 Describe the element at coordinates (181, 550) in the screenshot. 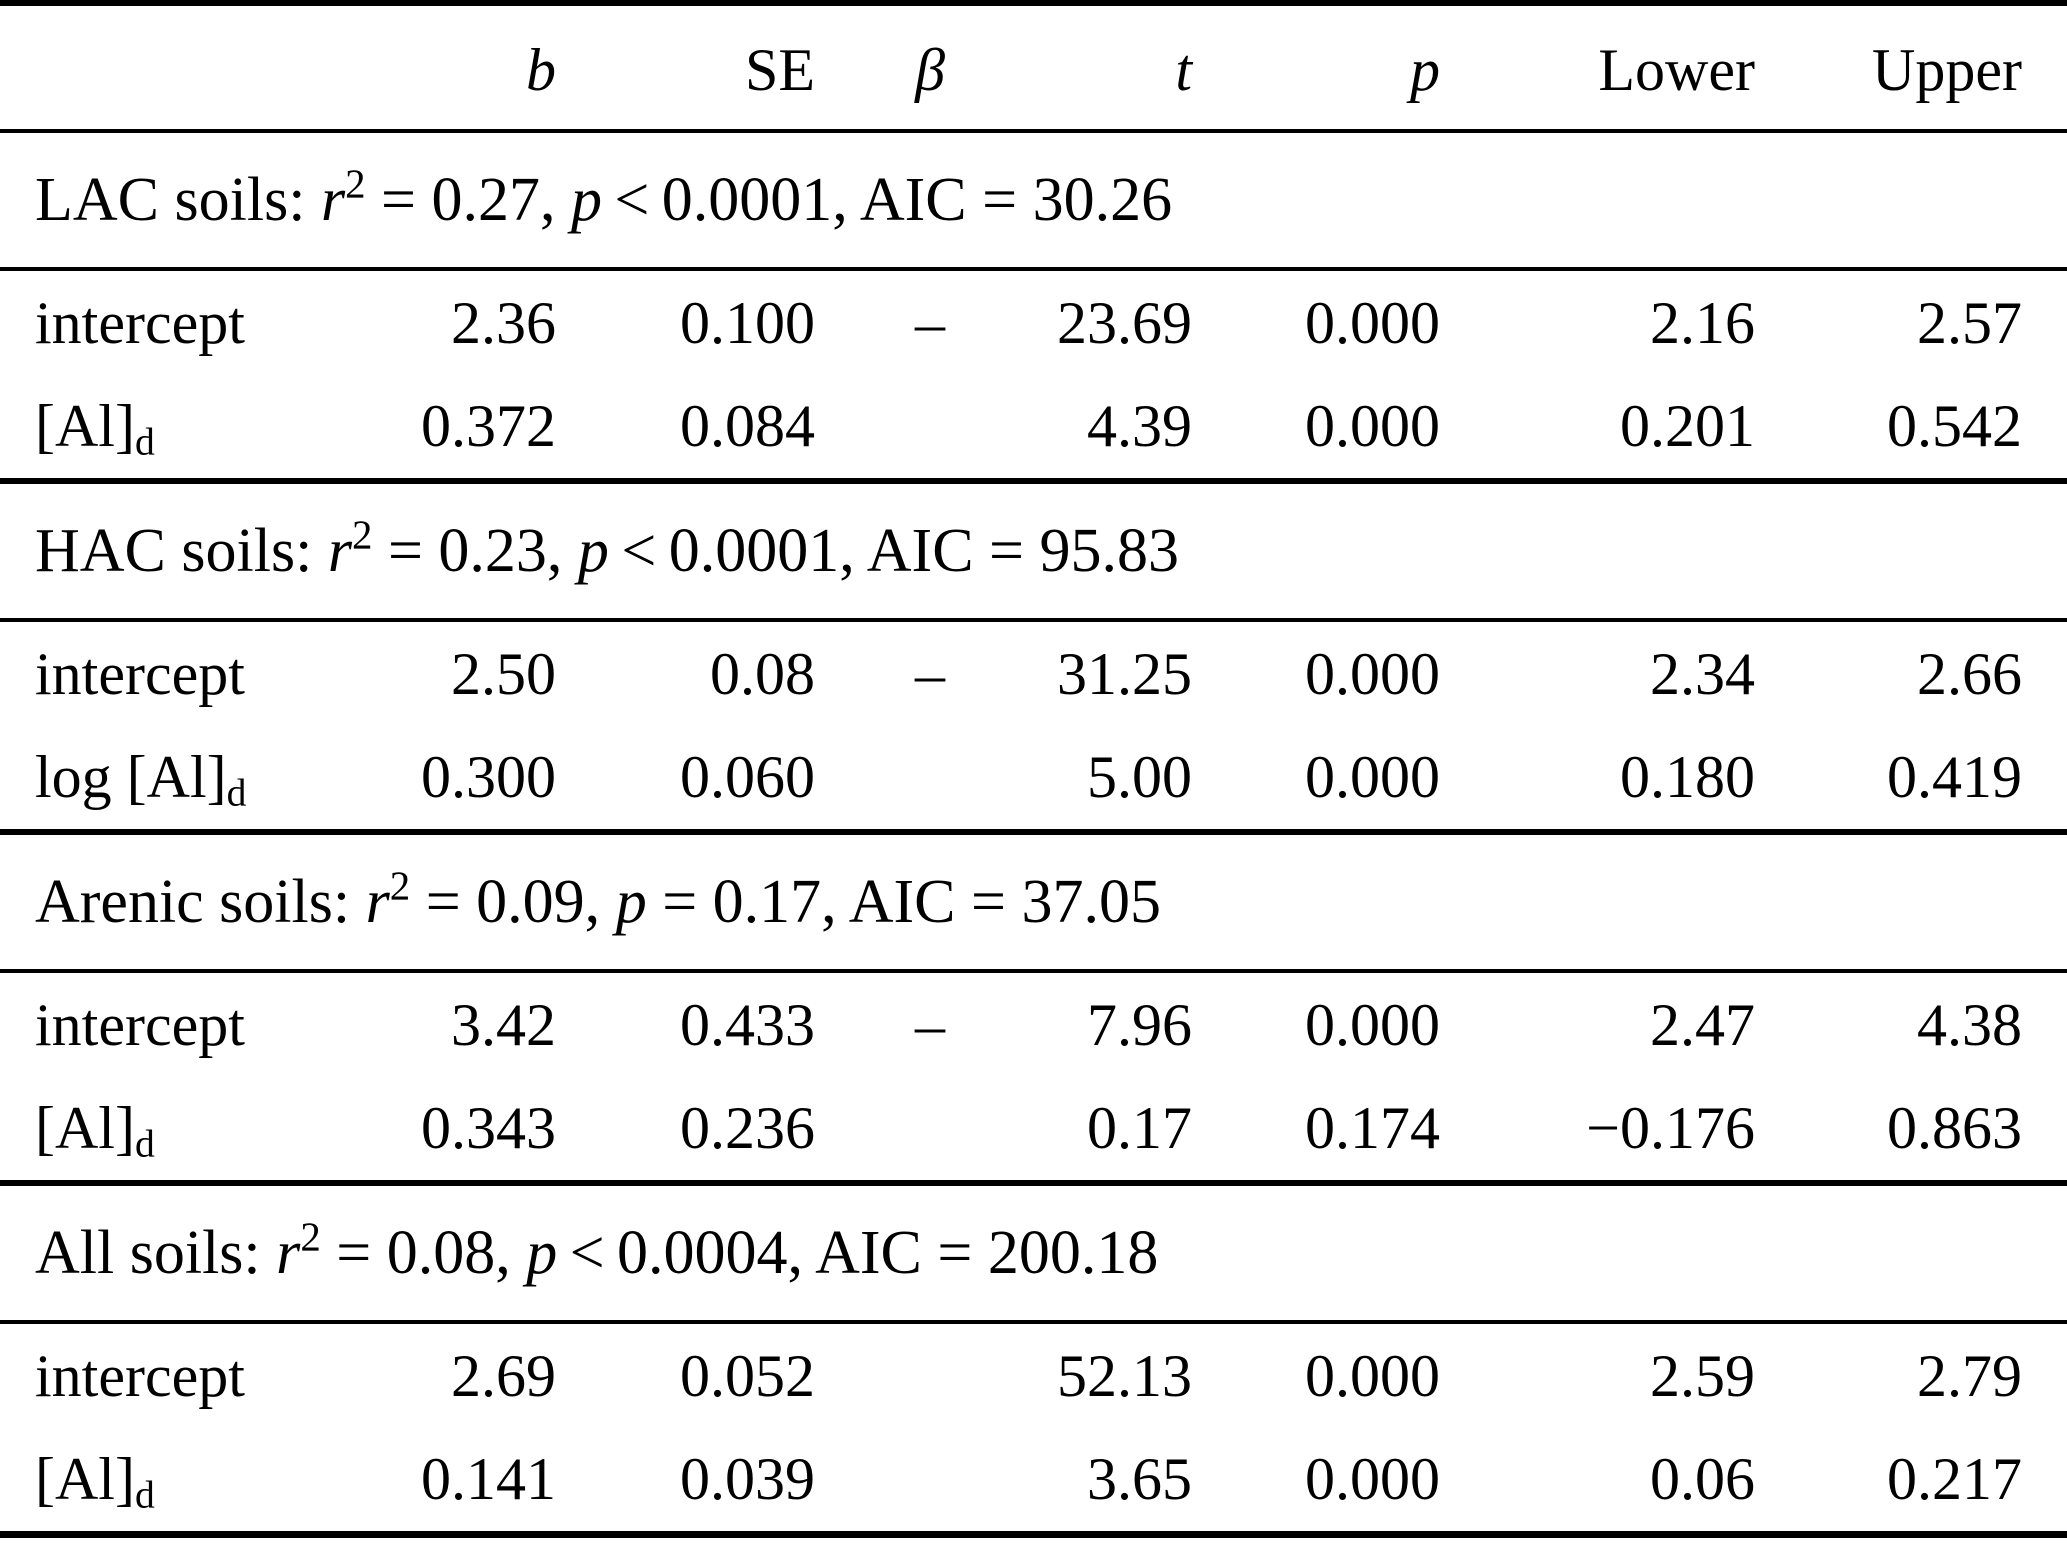

I see `section-name: HAC soils:` at that location.